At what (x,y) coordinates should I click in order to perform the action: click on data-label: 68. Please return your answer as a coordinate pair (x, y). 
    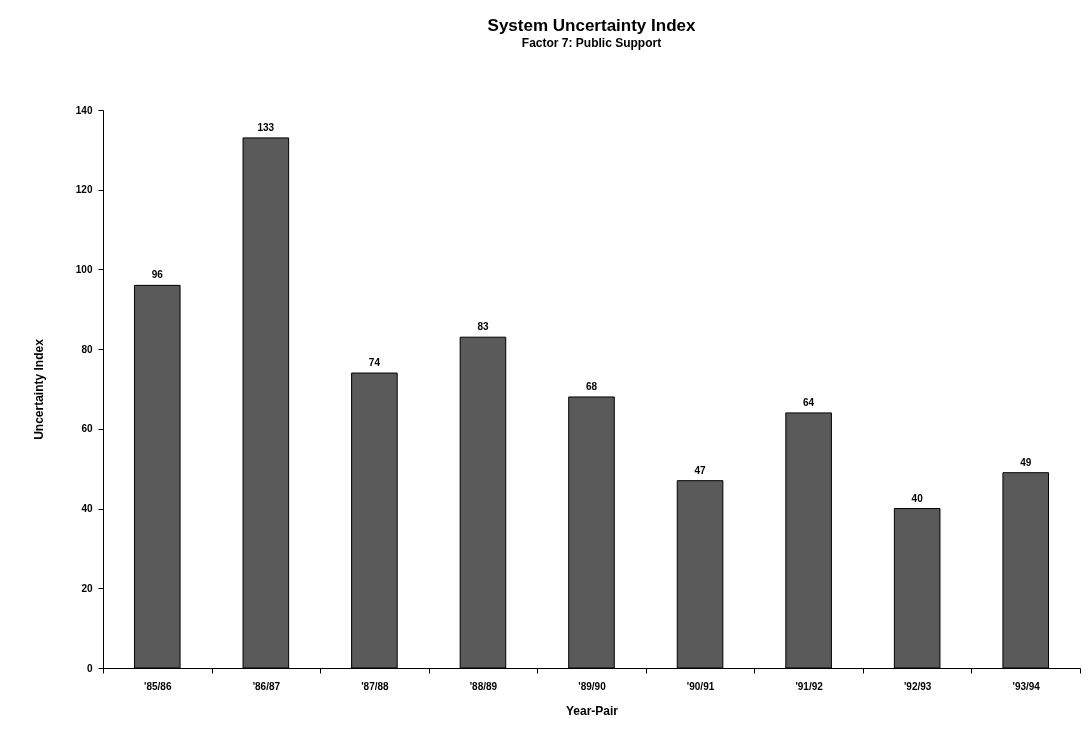
    Looking at the image, I should click on (591, 386).